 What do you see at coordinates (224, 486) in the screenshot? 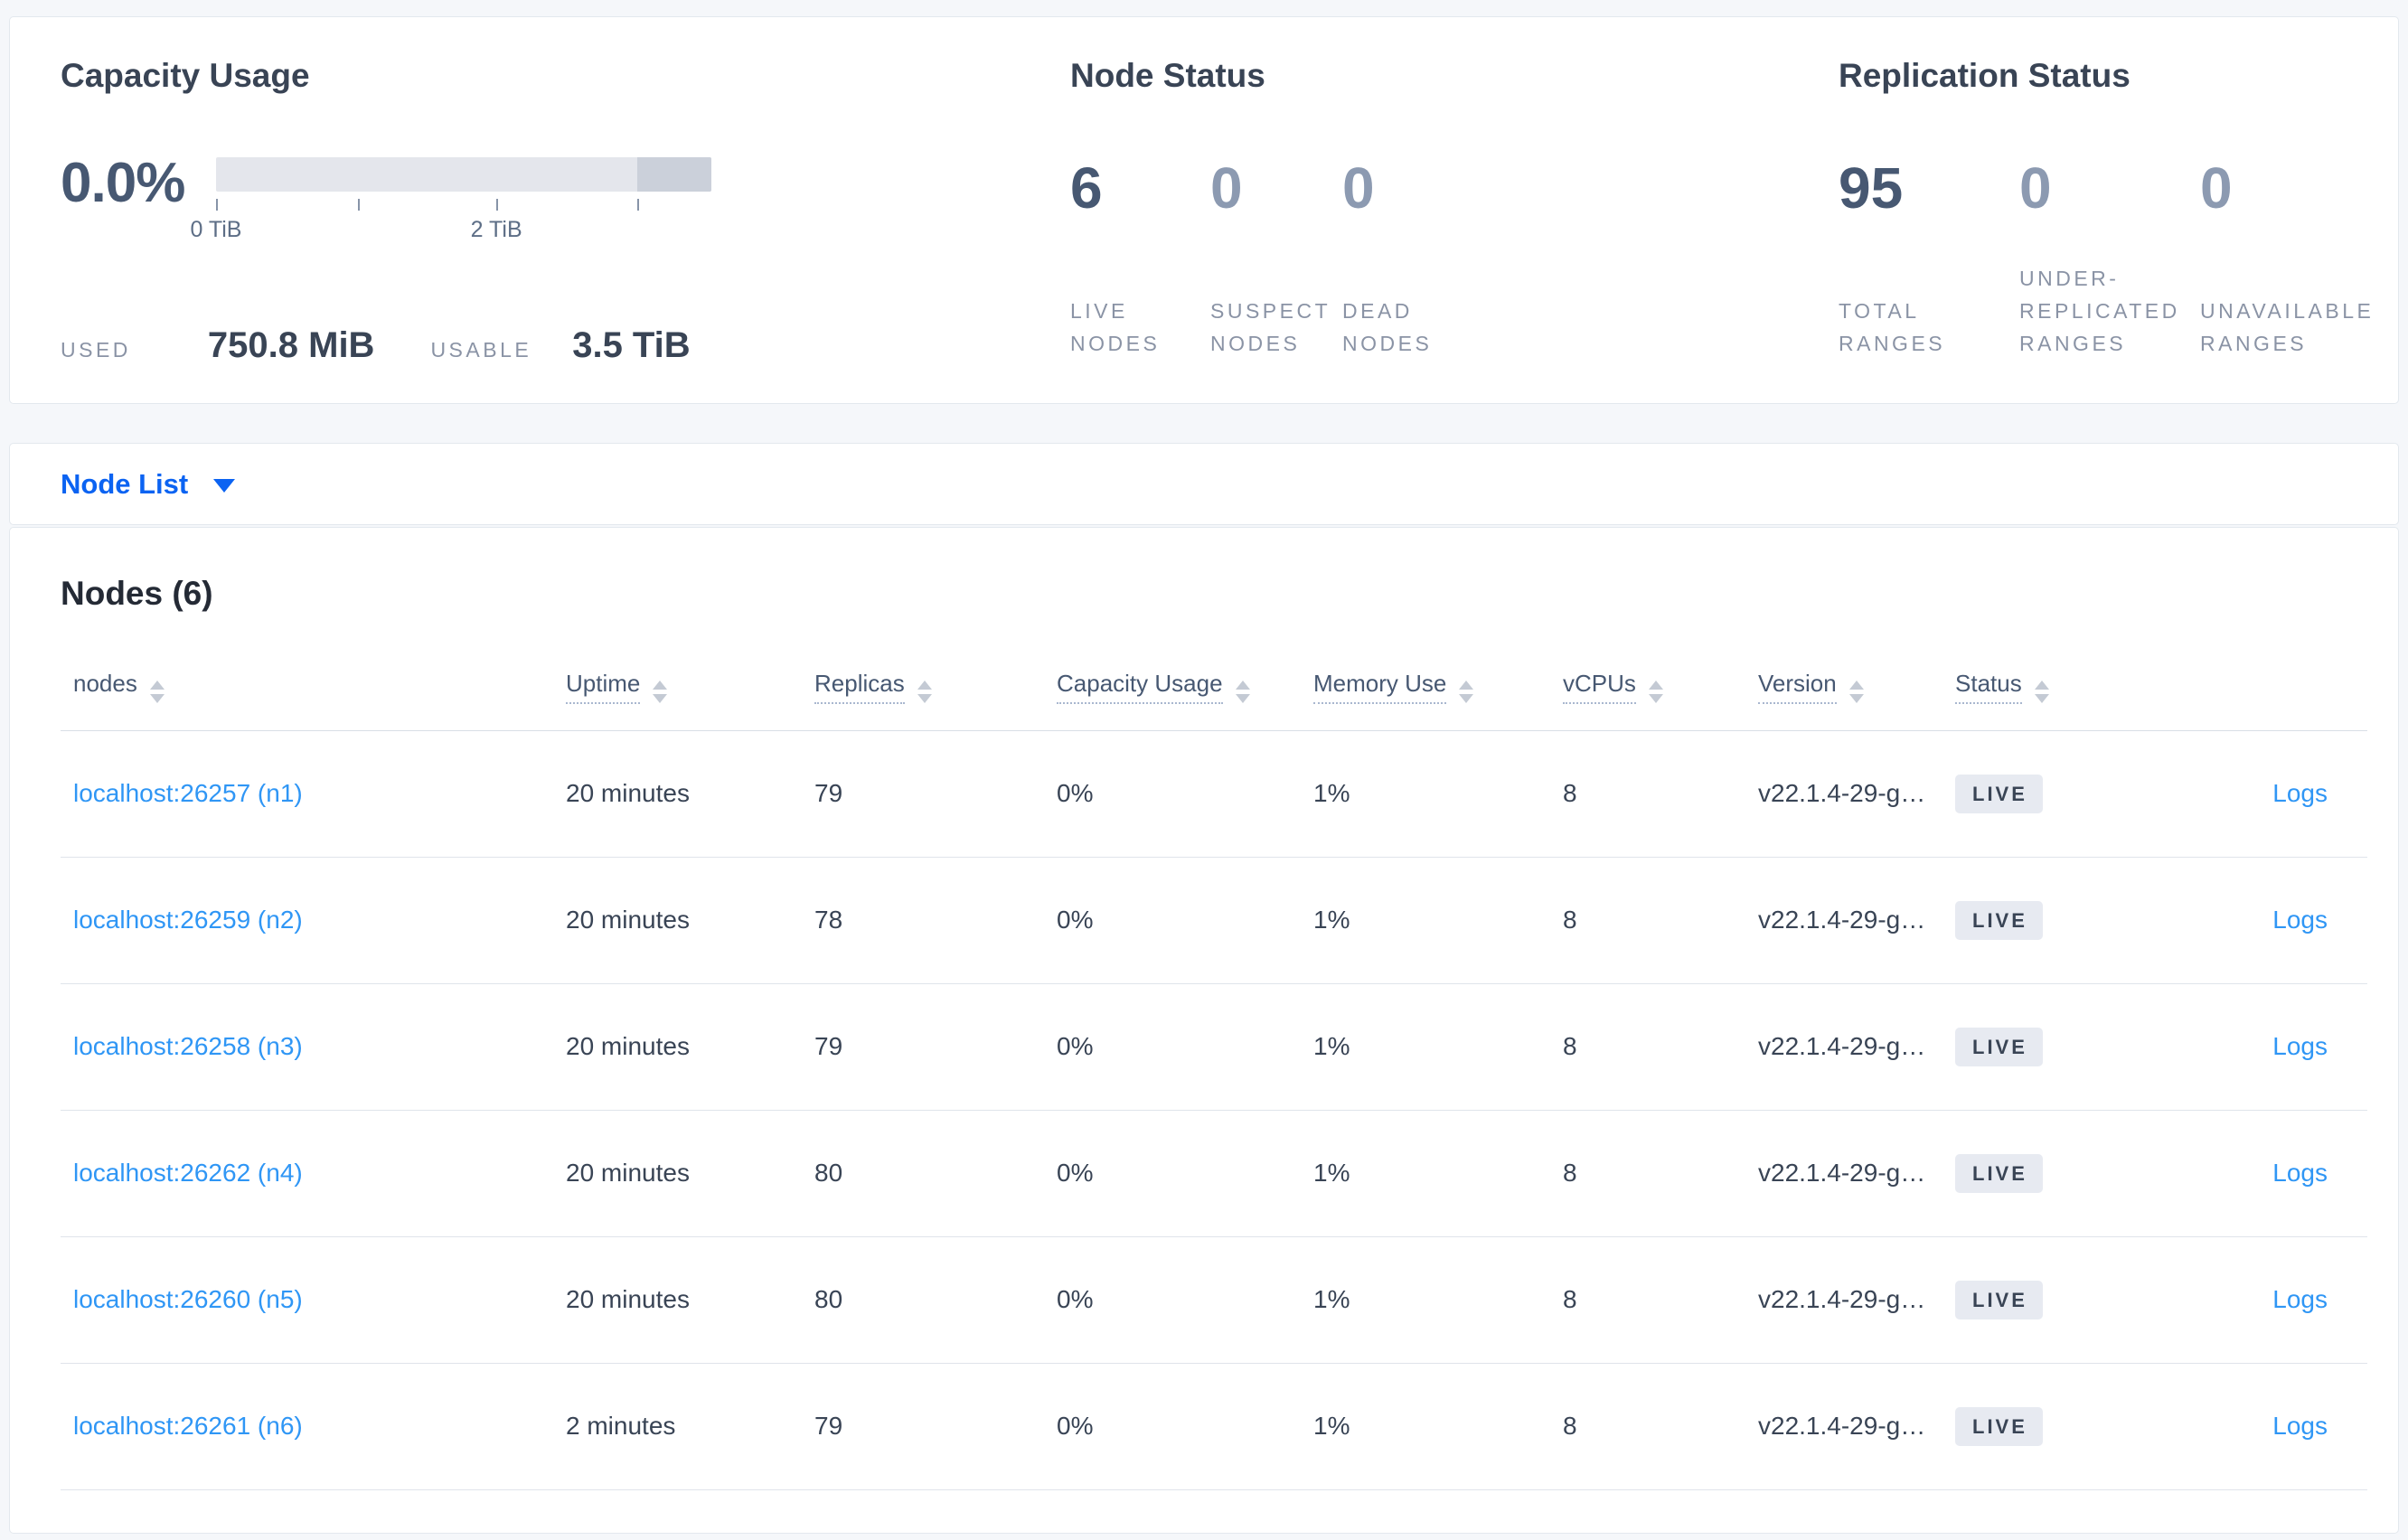
I see `chevron-down-icon` at bounding box center [224, 486].